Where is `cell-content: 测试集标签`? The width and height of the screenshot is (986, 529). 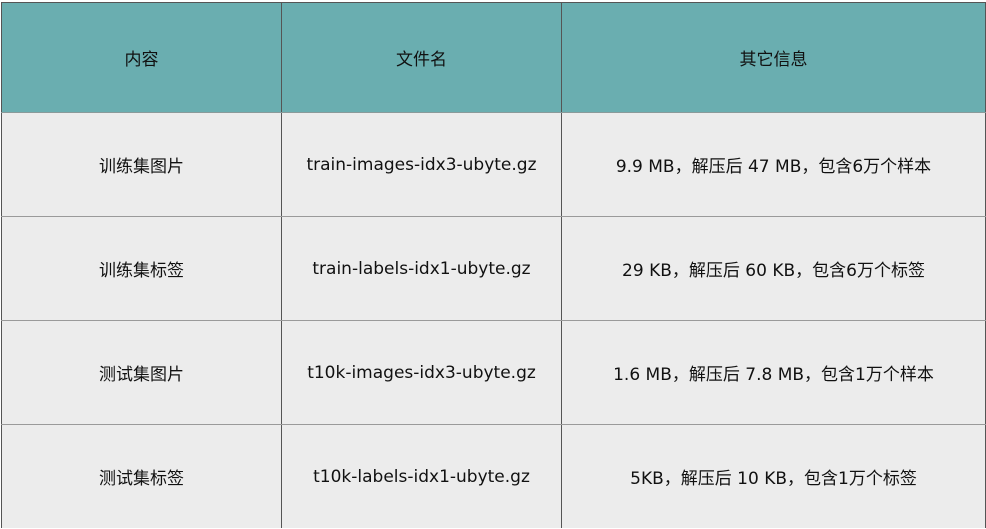 cell-content: 测试集标签 is located at coordinates (141, 476).